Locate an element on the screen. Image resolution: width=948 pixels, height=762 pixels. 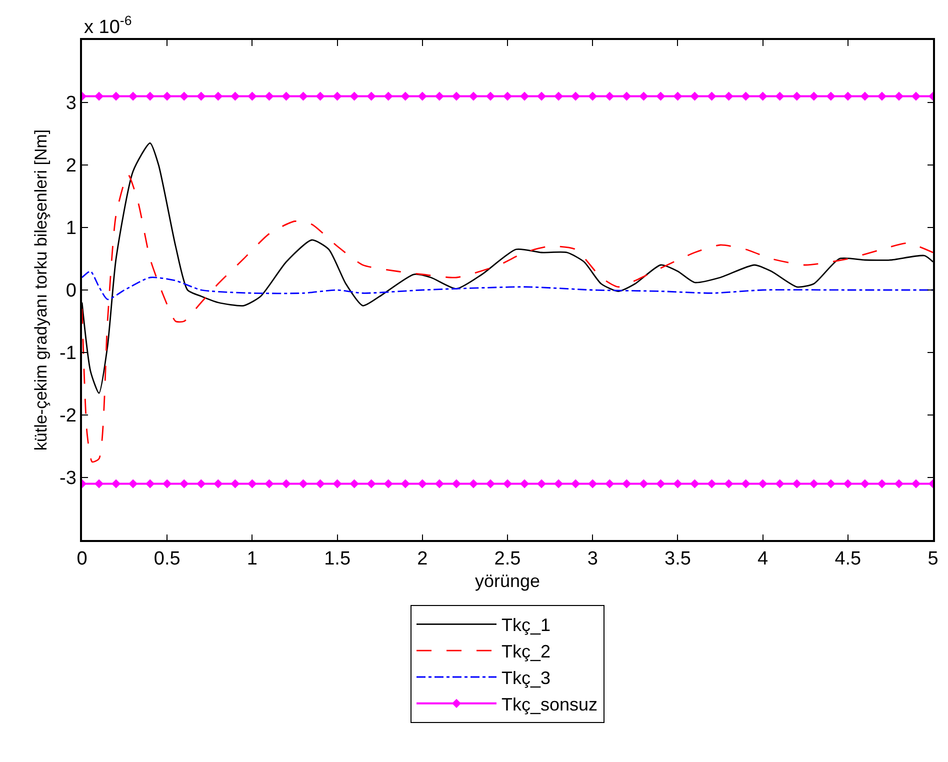
x-tick-label: 2.5 is located at coordinates (507, 559).